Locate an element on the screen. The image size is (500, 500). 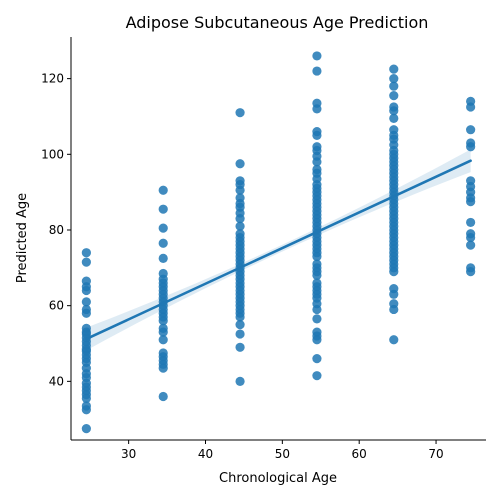
x-tick-label: 60 is located at coordinates (359, 454).